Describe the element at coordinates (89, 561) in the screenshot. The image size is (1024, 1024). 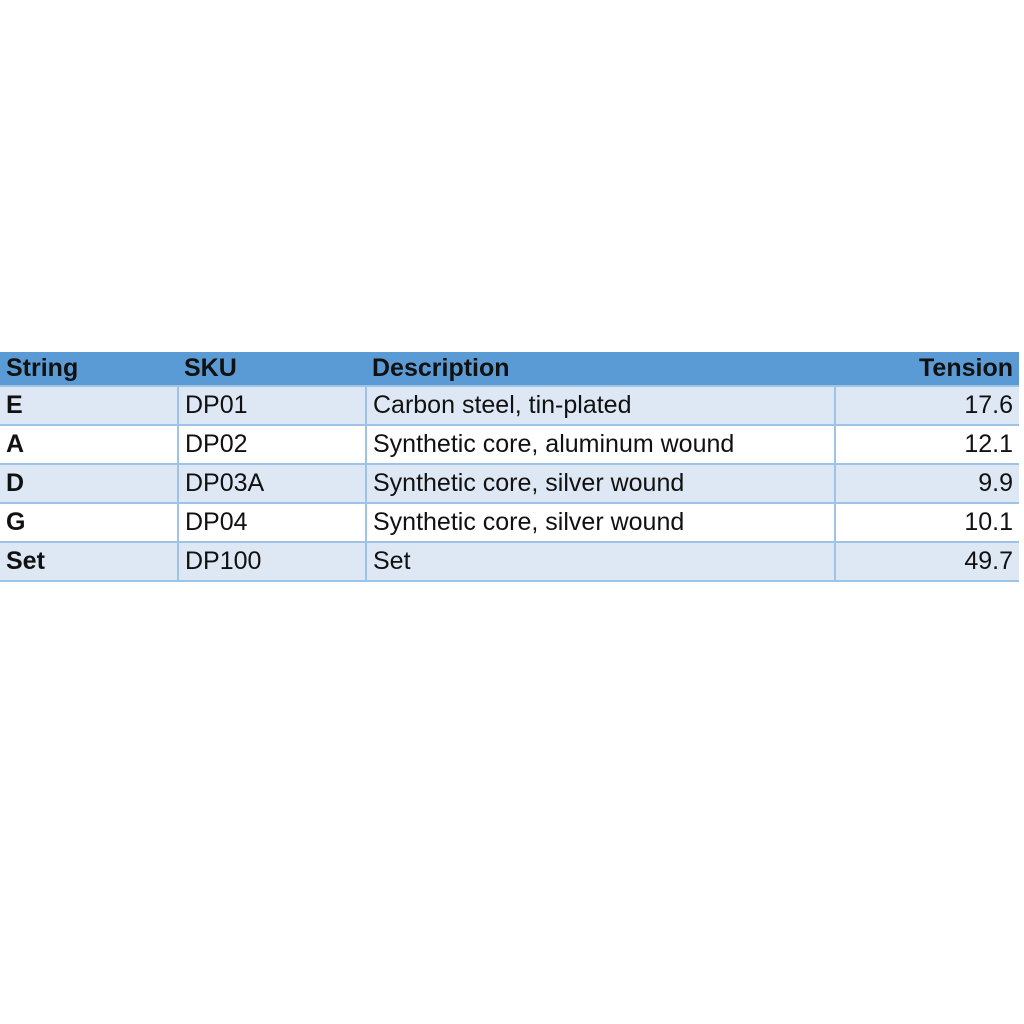
I see `cell-string: Set` at that location.